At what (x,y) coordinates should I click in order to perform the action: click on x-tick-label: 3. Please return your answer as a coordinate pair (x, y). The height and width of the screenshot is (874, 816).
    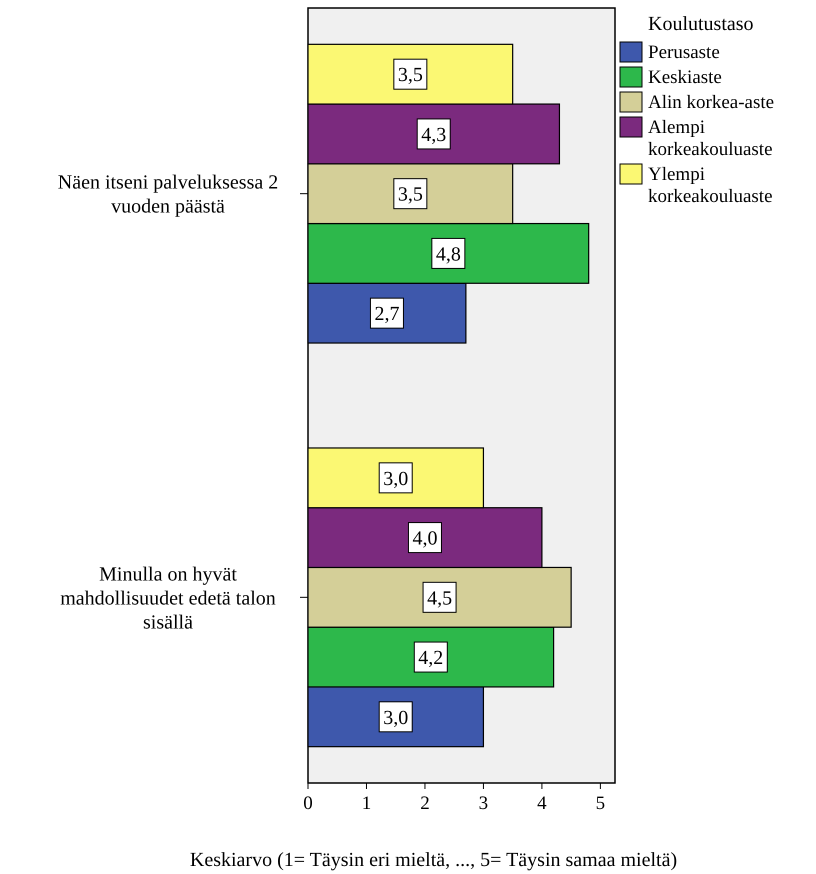
    Looking at the image, I should click on (483, 803).